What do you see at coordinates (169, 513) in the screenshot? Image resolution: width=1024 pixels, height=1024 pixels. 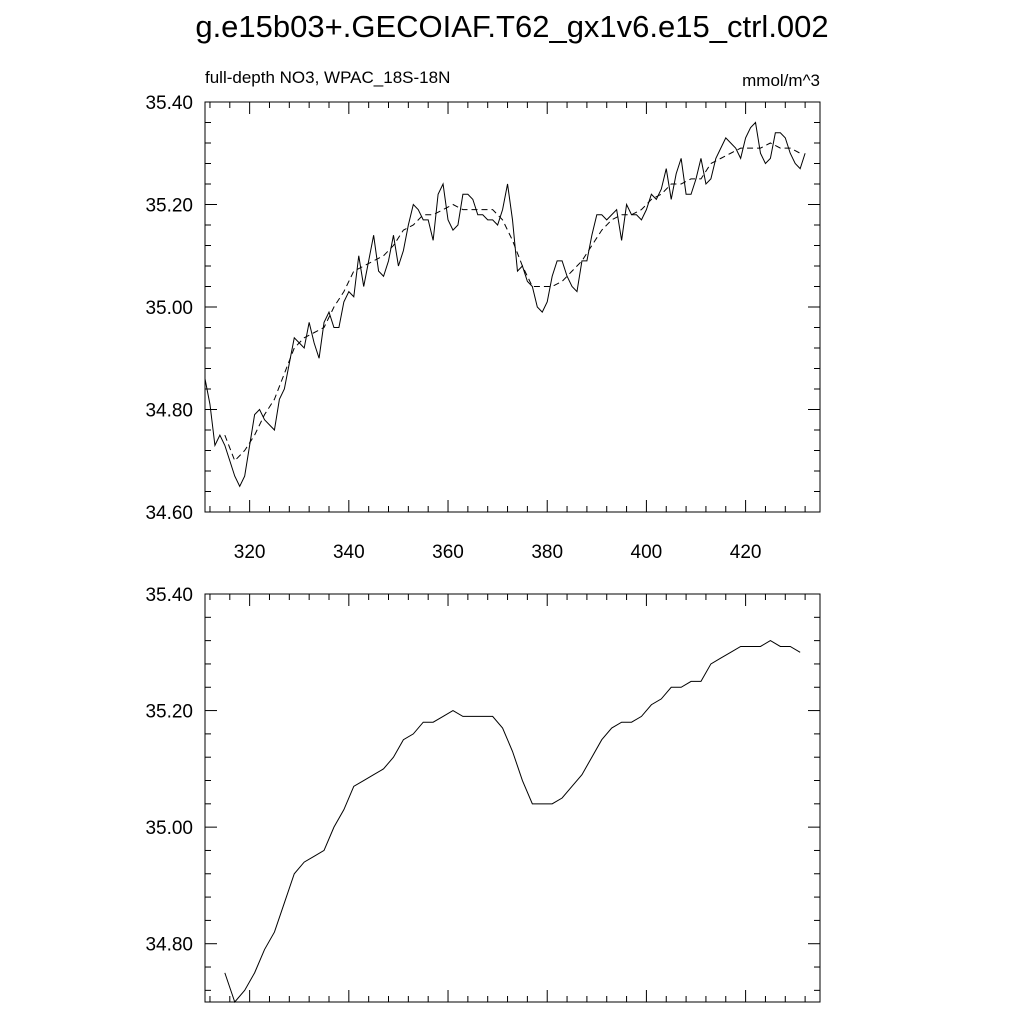 I see `y-tick-label: 34.60` at bounding box center [169, 513].